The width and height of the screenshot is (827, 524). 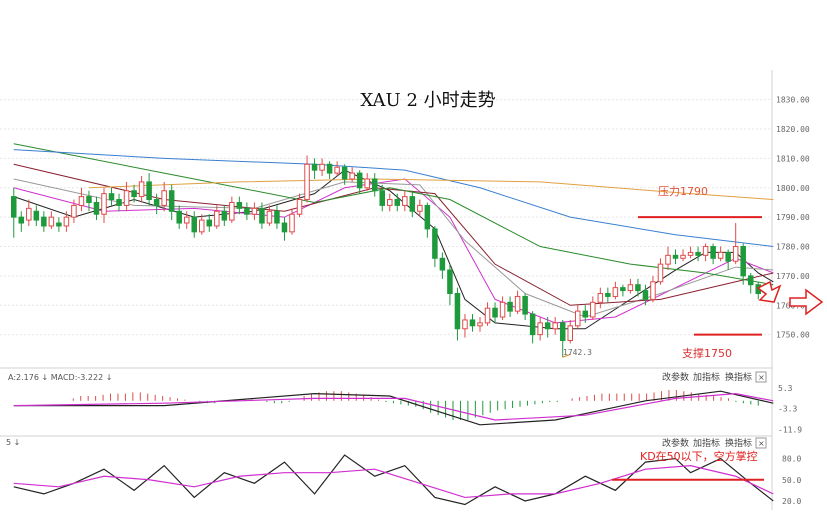 I want to click on price-tick-label: 1780.00, so click(x=793, y=247).